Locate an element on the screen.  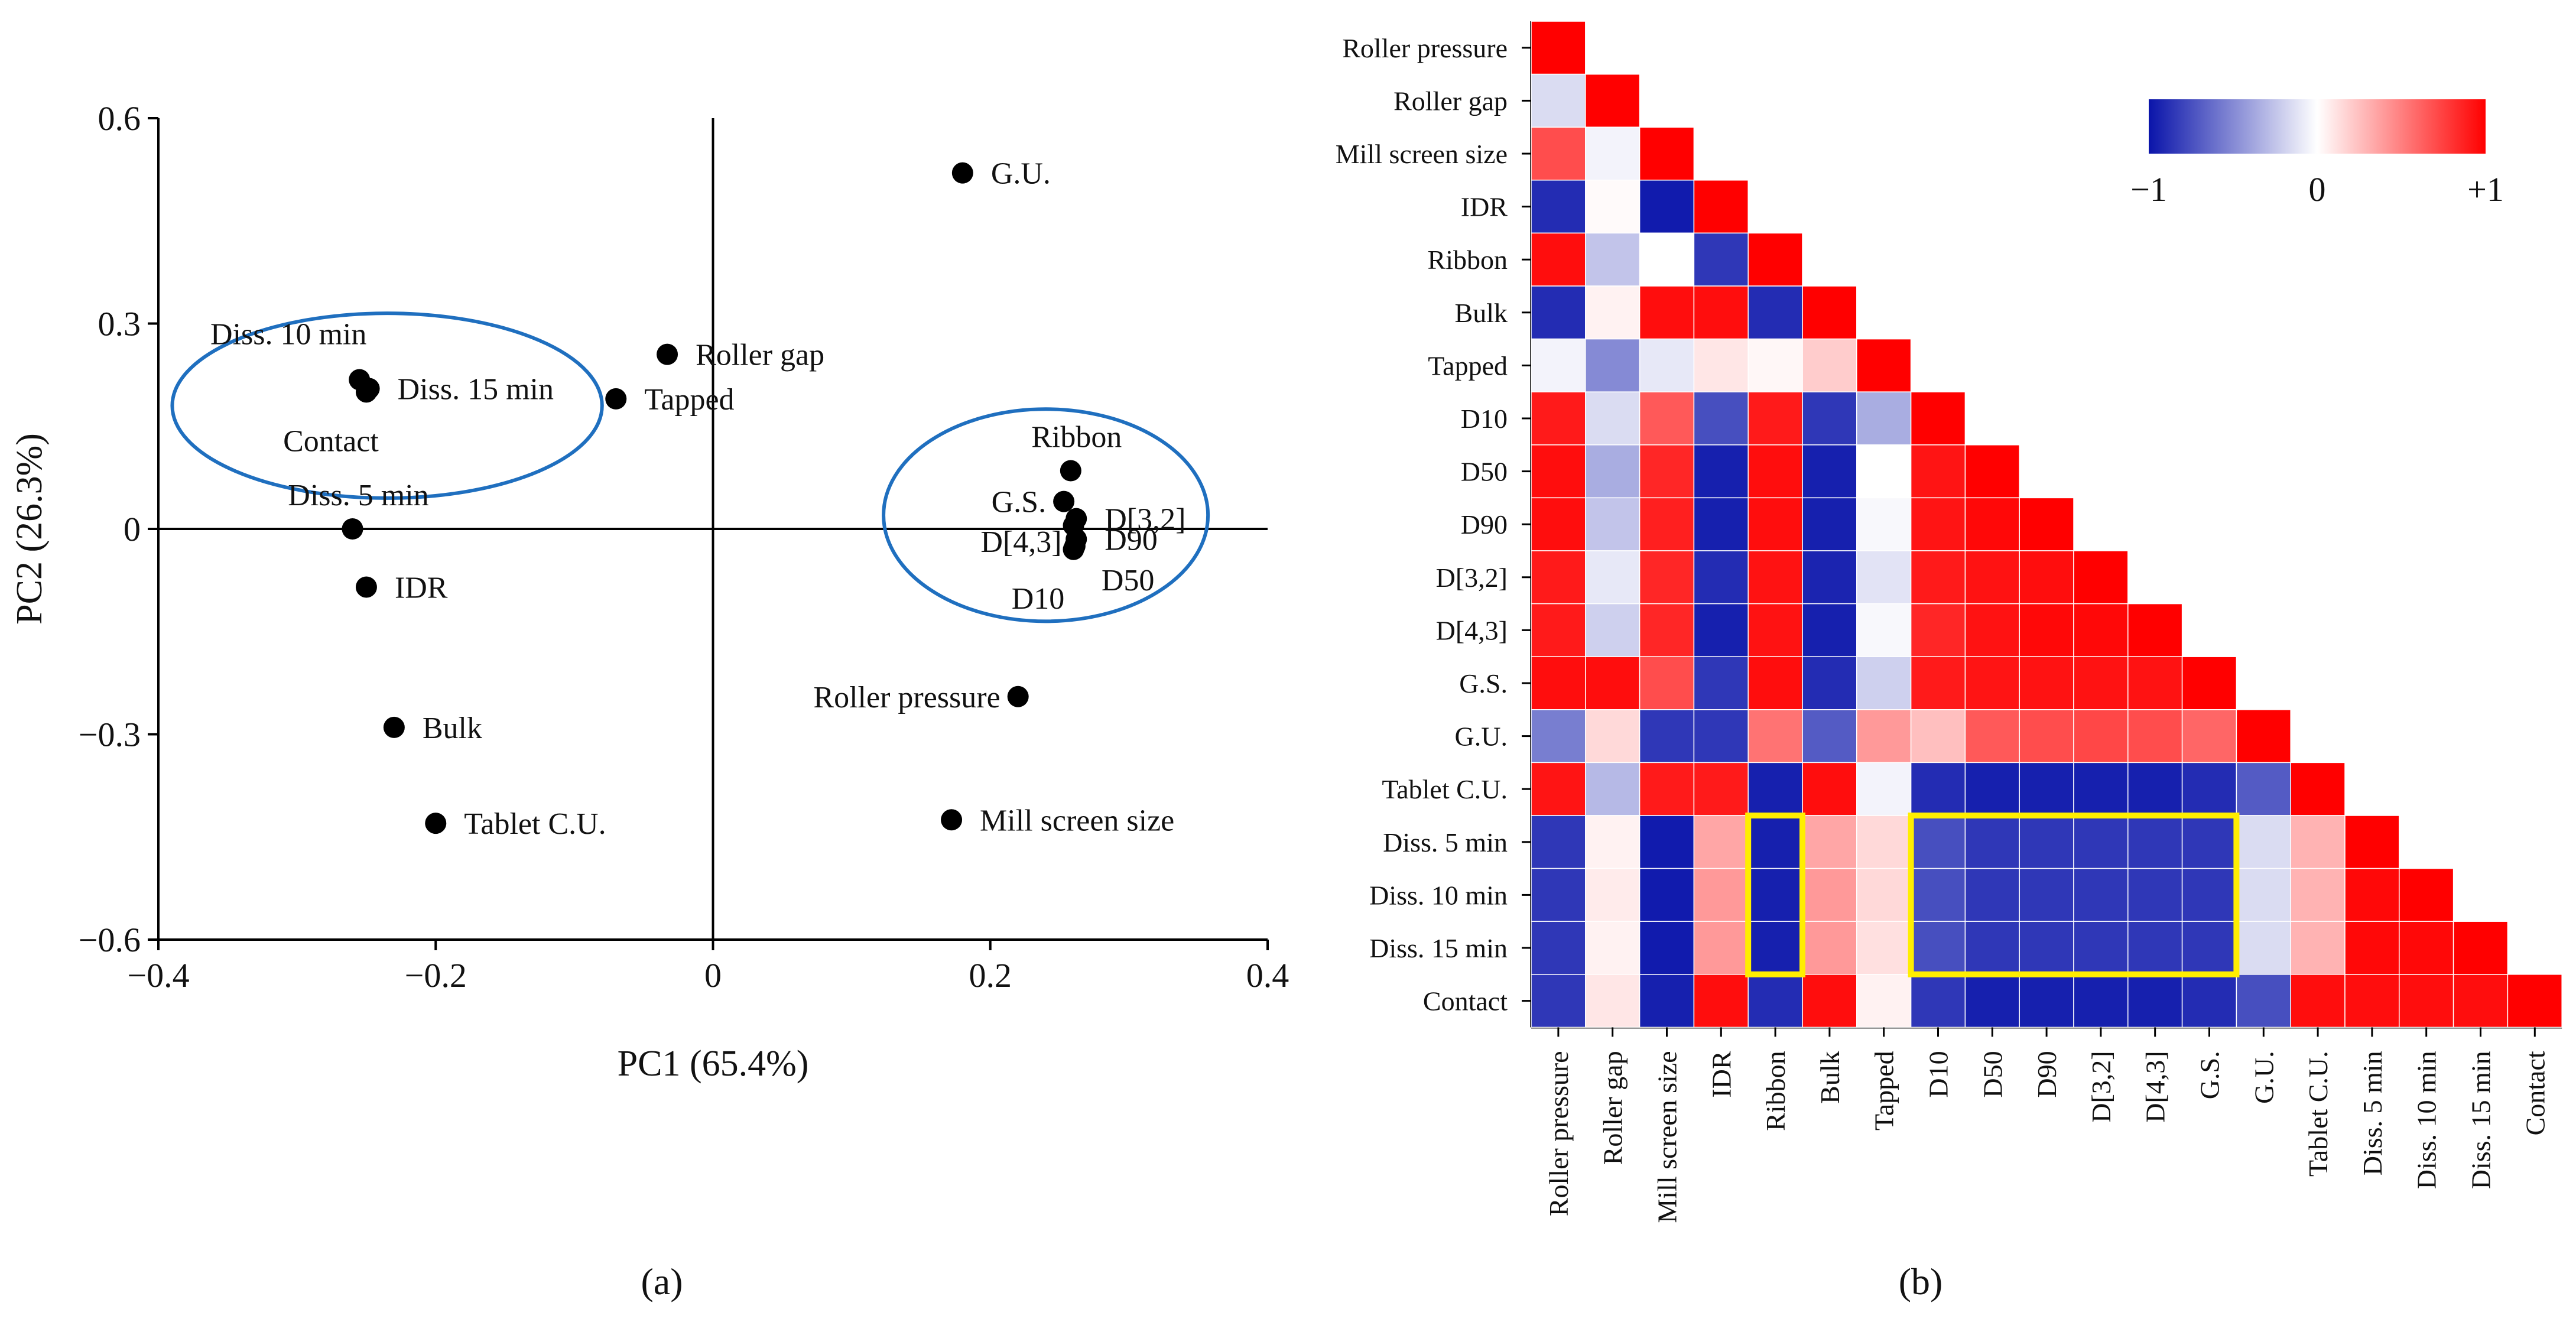
cell-d10-idr is located at coordinates (1721, 418).